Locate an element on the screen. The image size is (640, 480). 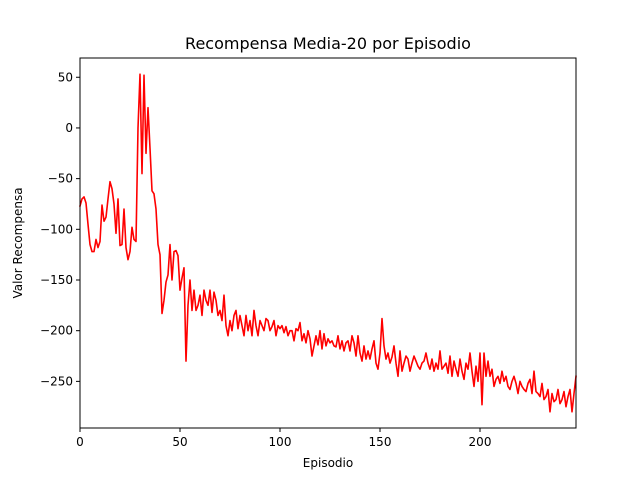
y-tick-label: −150 is located at coordinates (56, 280).